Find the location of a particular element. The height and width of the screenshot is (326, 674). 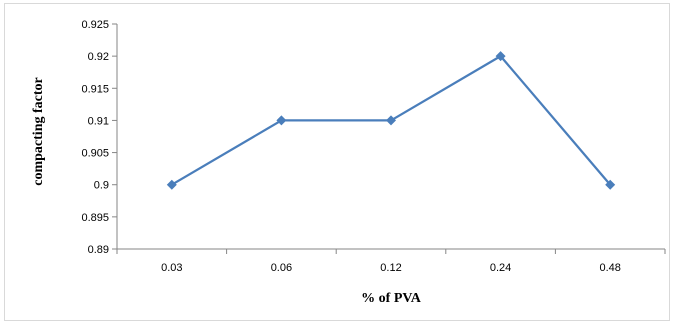

x-tick-label: 0.24 is located at coordinates (500, 268).